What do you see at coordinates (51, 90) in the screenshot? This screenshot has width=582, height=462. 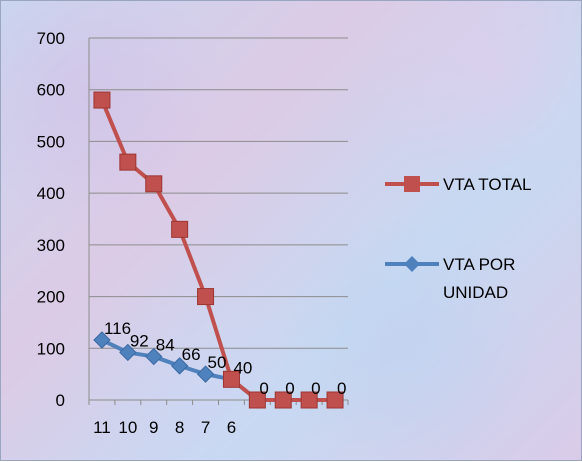 I see `y-tick-label: 600` at bounding box center [51, 90].